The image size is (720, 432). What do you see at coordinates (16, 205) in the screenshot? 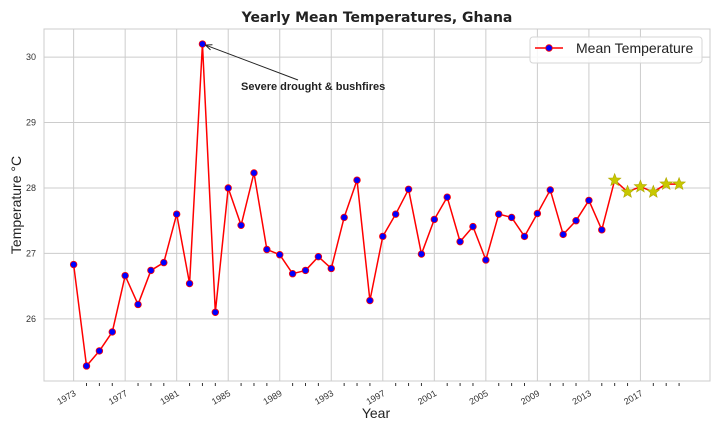
I see `y-axis-label: Temperature °C` at bounding box center [16, 205].